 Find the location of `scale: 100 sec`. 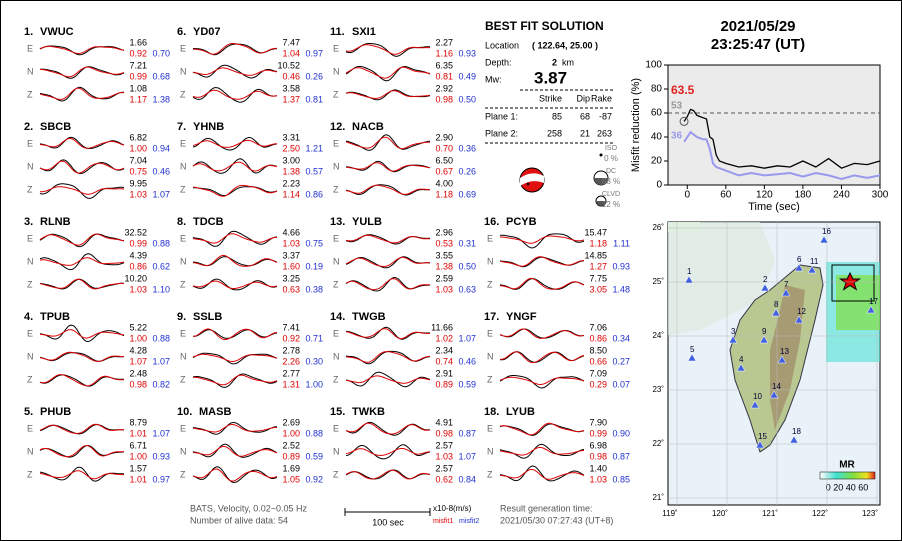

scale: 100 sec is located at coordinates (388, 522).